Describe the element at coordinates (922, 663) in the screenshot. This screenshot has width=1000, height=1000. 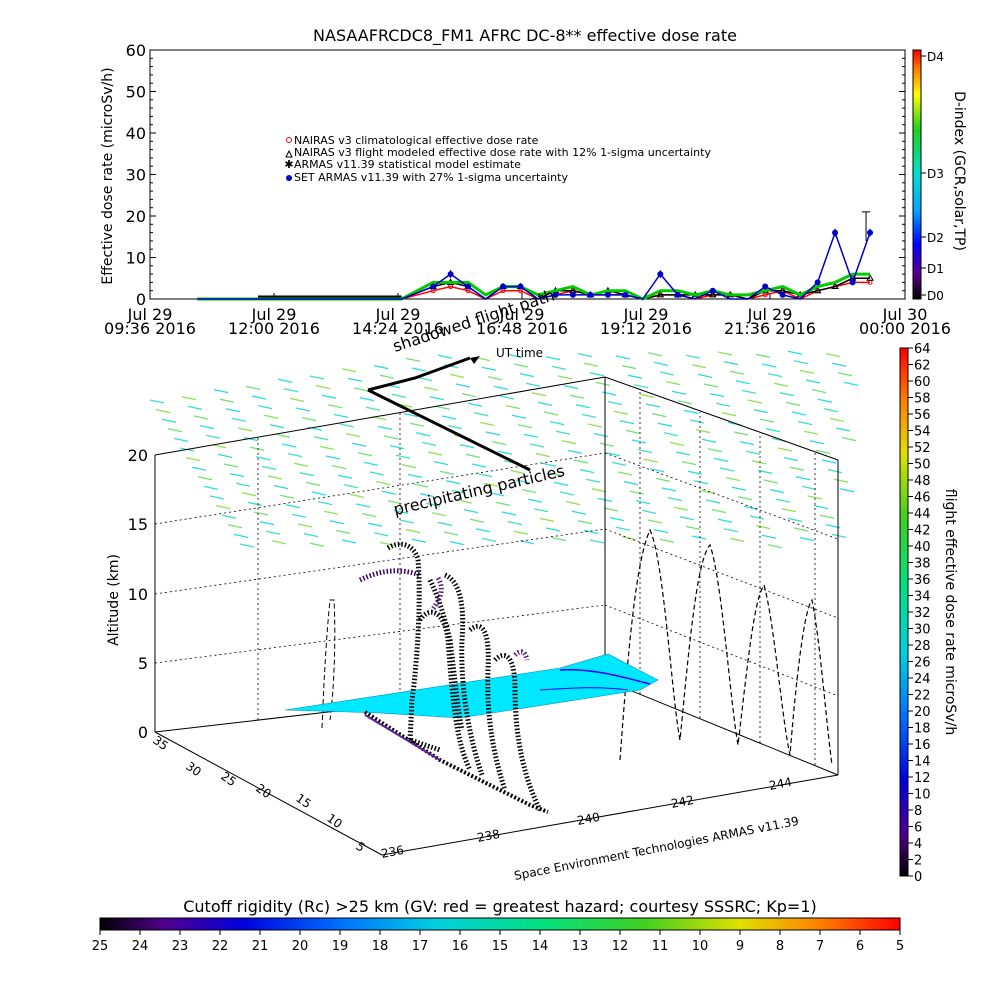
I see `dose-colorbar-tick-label: 26` at that location.